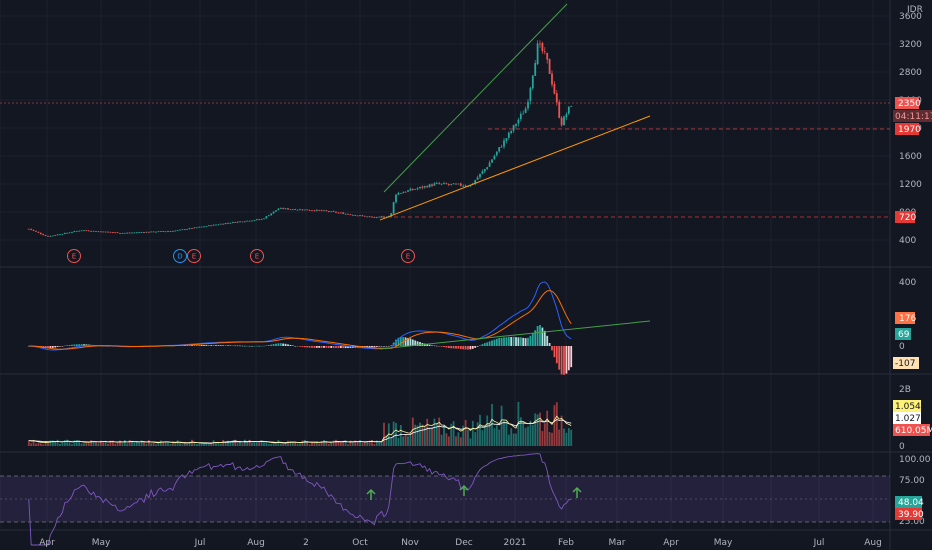 The height and width of the screenshot is (550, 932). What do you see at coordinates (915, 491) in the screenshot?
I see `rsi-axis: 100.00 75.00 25.00` at bounding box center [915, 491].